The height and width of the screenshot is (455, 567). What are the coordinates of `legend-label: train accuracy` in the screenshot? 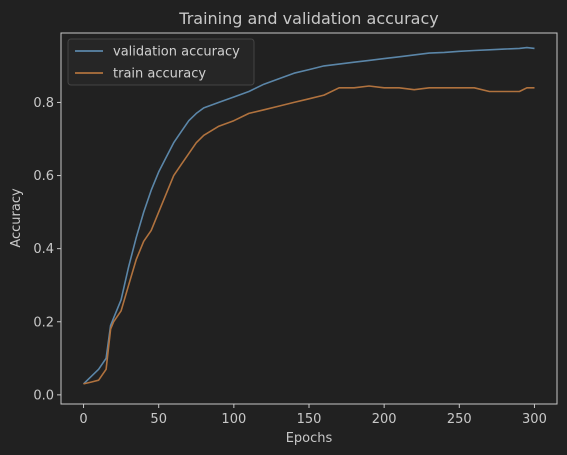 It's located at (159, 74).